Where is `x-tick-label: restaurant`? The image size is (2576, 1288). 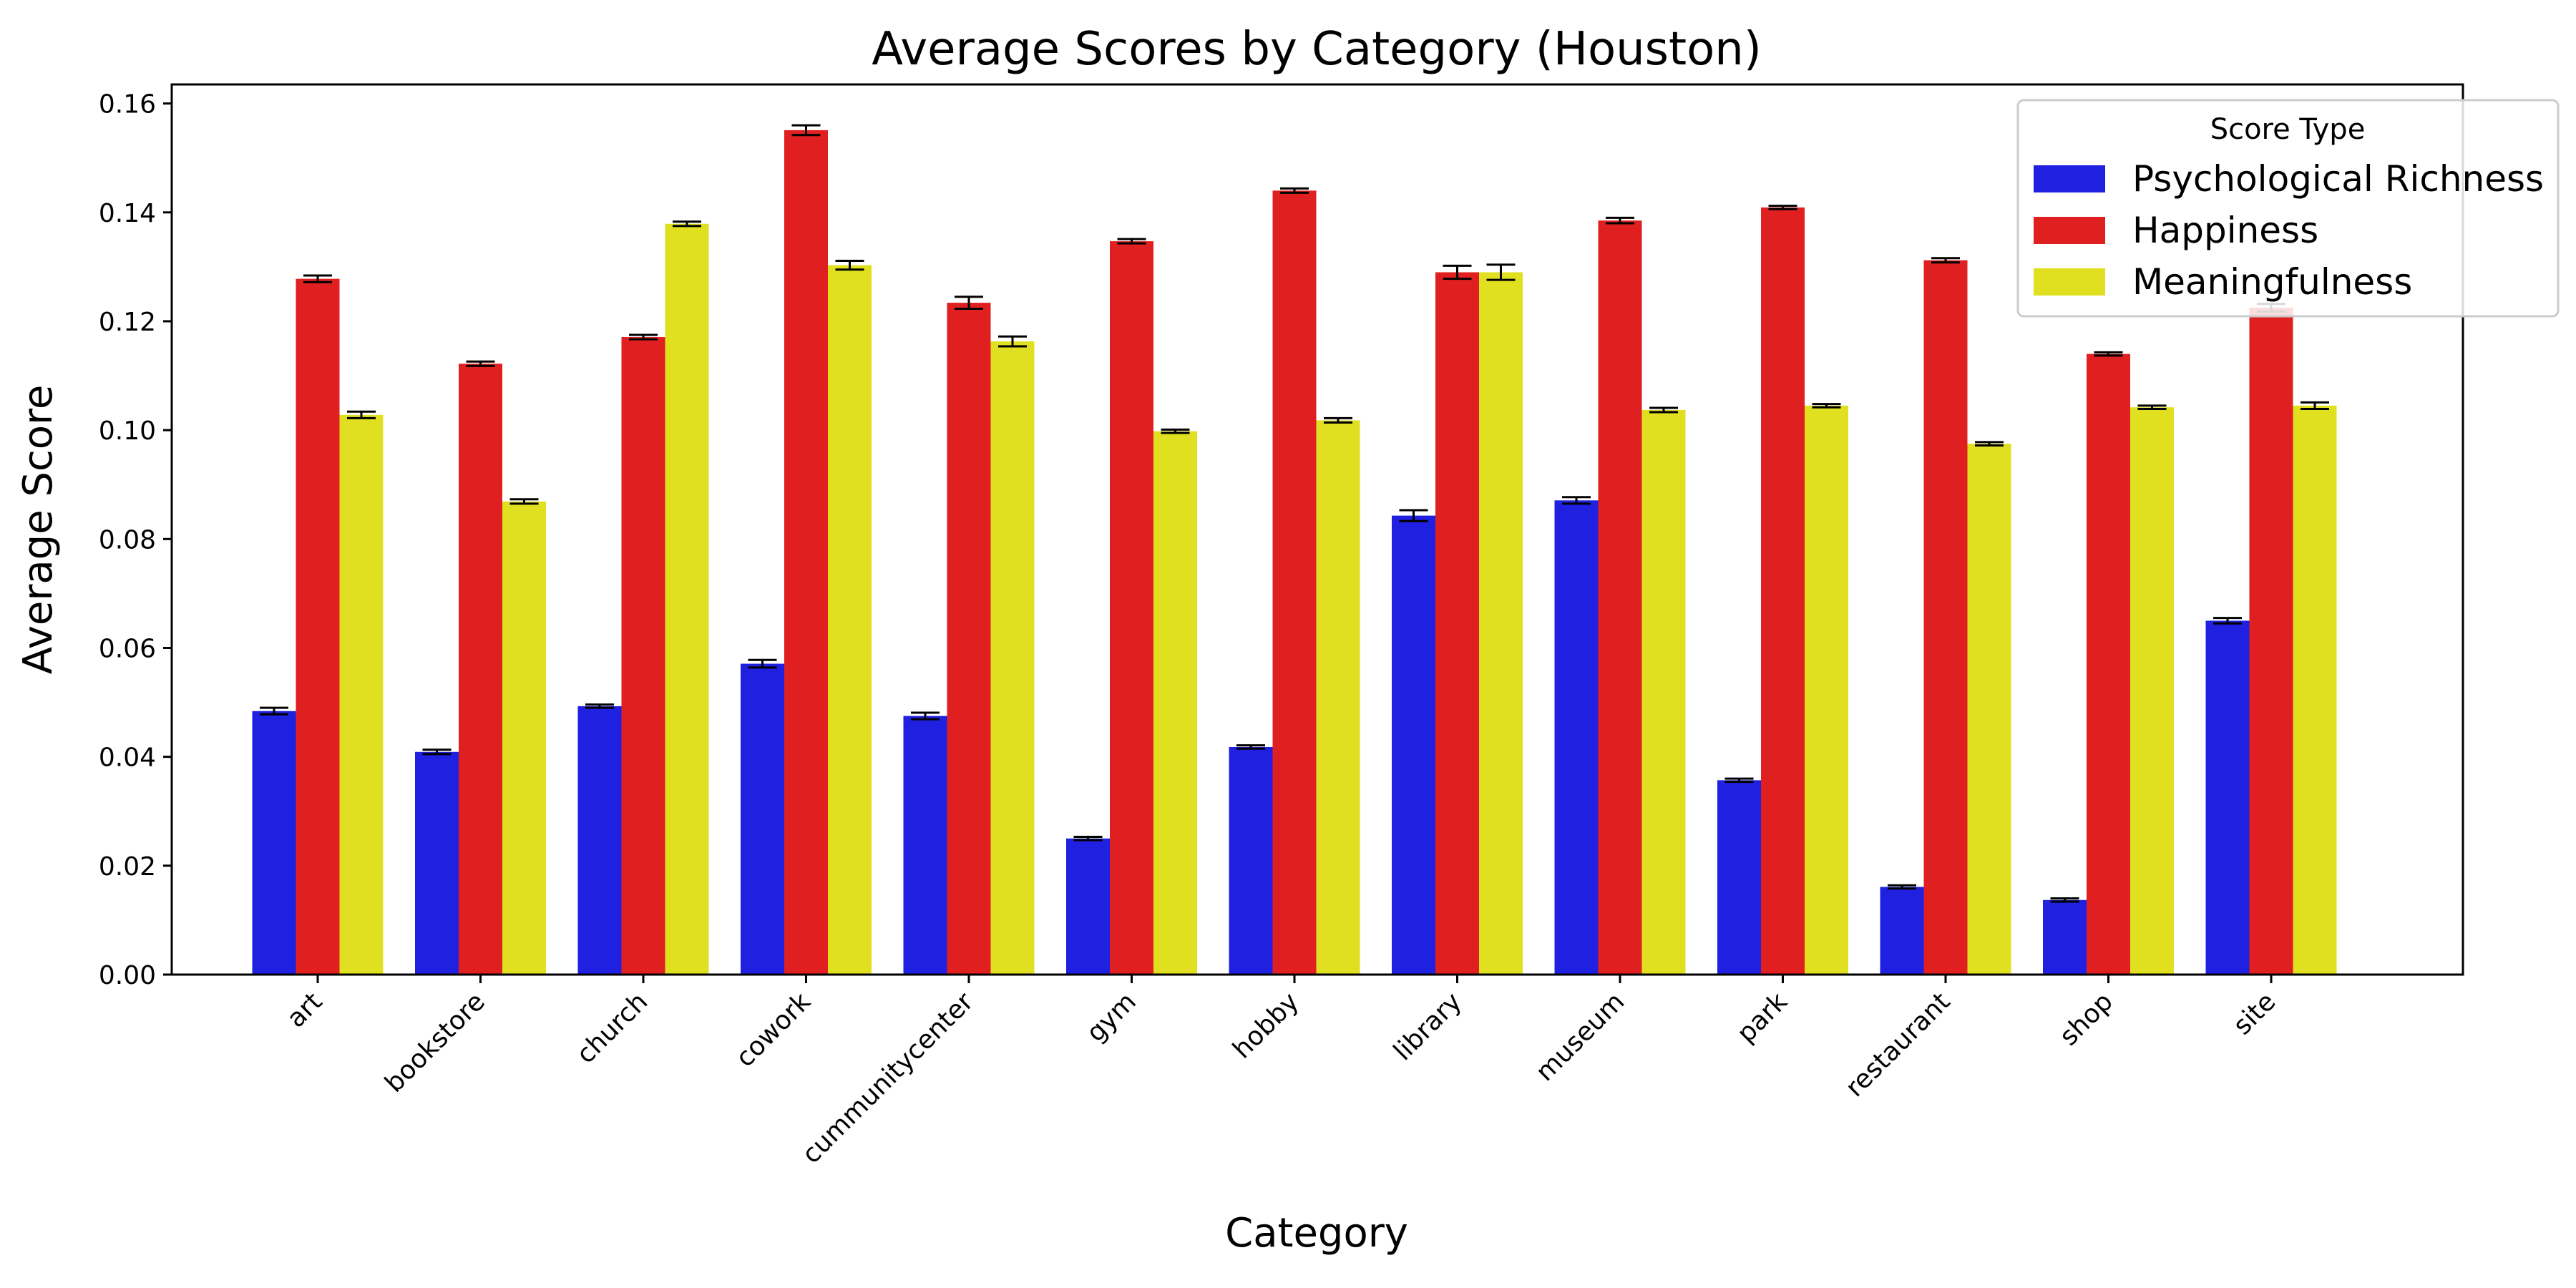 x-tick-label: restaurant is located at coordinates (1898, 1045).